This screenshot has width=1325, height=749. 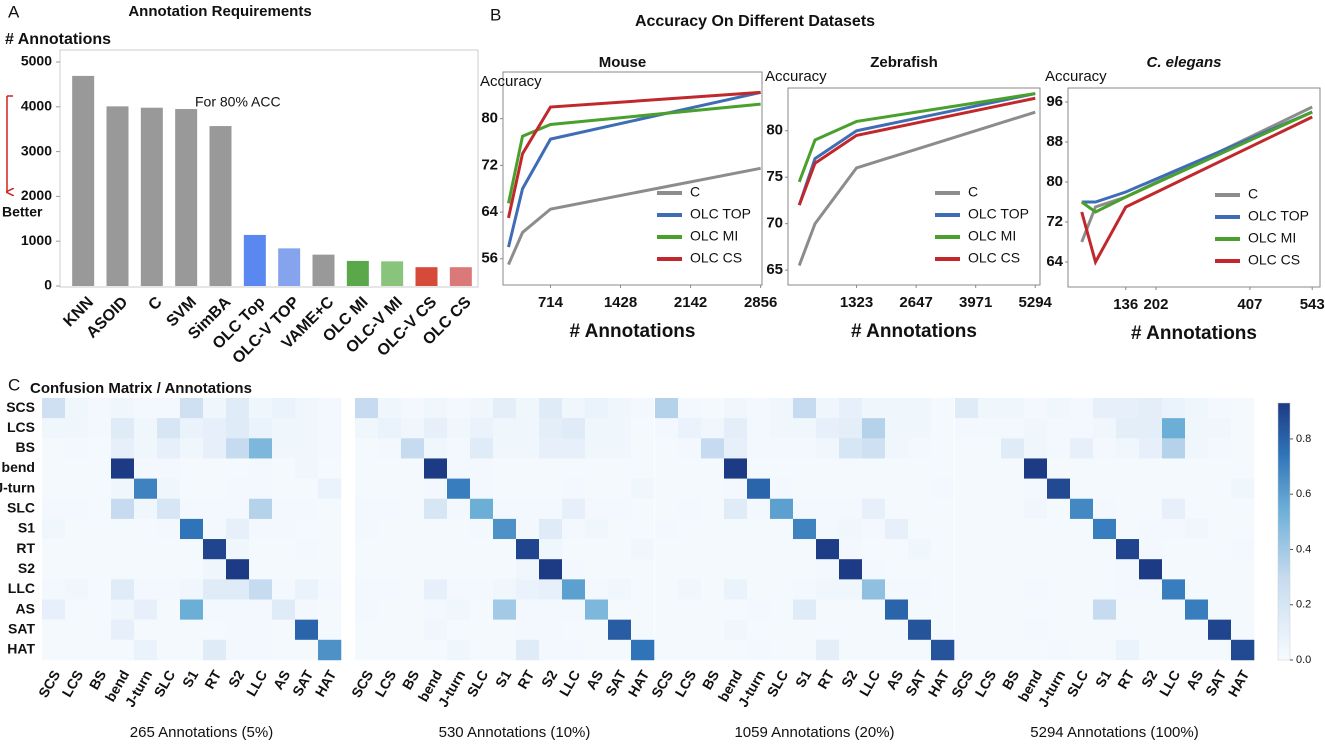 What do you see at coordinates (760, 302) in the screenshot?
I see `x-tick-label: 2856` at bounding box center [760, 302].